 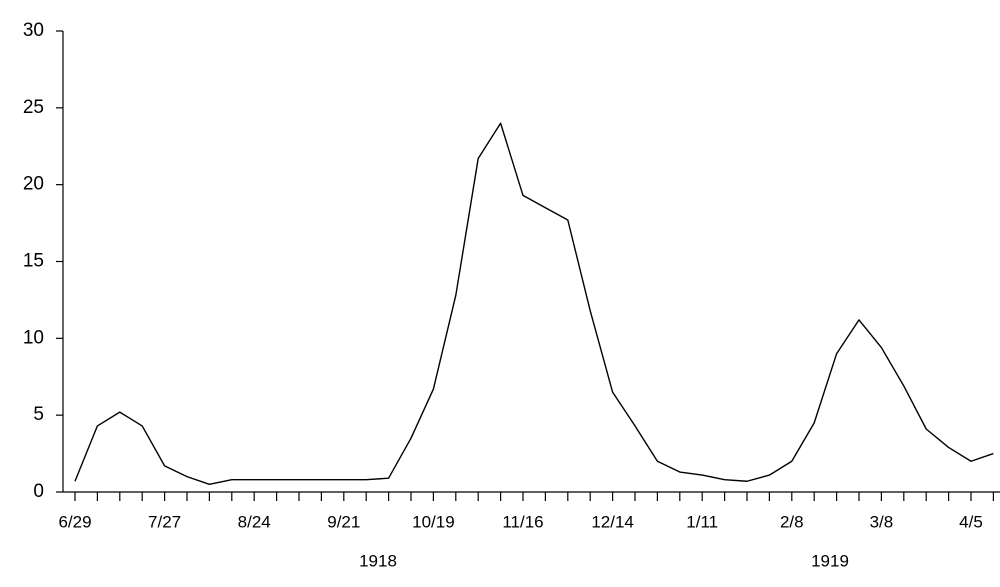 What do you see at coordinates (343, 521) in the screenshot?
I see `x-tick-label: 9/21` at bounding box center [343, 521].